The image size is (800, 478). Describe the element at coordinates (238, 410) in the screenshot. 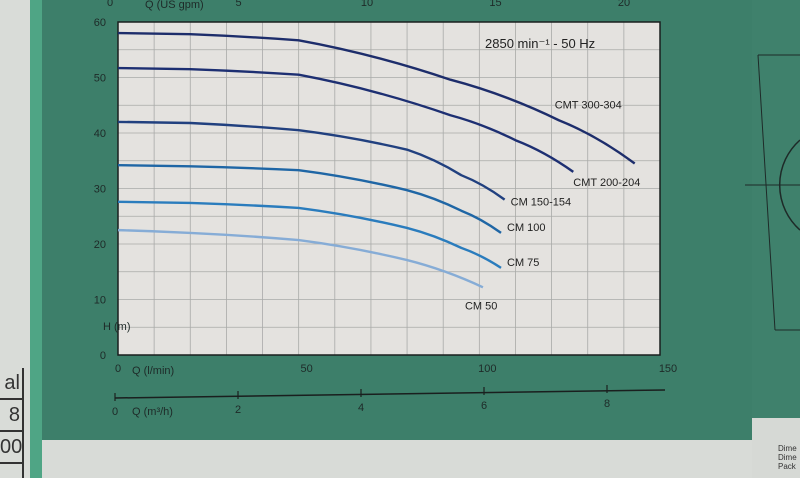

I see `secondary-x-tick-label: 2` at that location.